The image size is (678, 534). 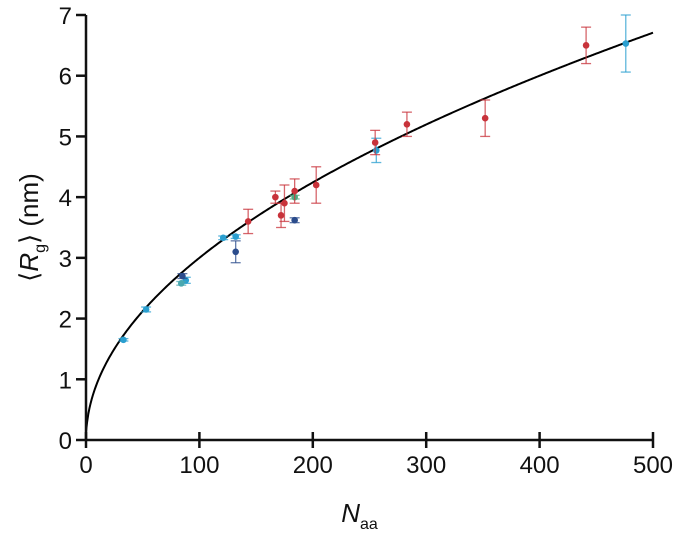 What do you see at coordinates (65, 259) in the screenshot?
I see `y-tick-label: 3` at bounding box center [65, 259].